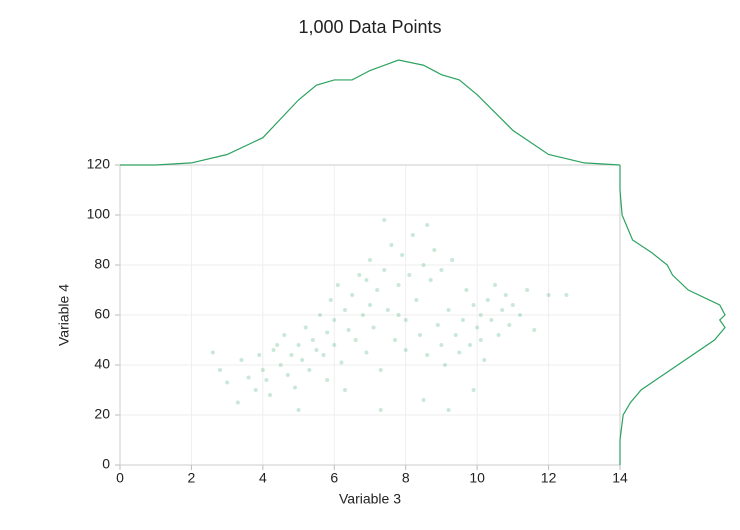 The image size is (740, 530). Describe the element at coordinates (102, 264) in the screenshot. I see `y-tick-label: 80` at that location.